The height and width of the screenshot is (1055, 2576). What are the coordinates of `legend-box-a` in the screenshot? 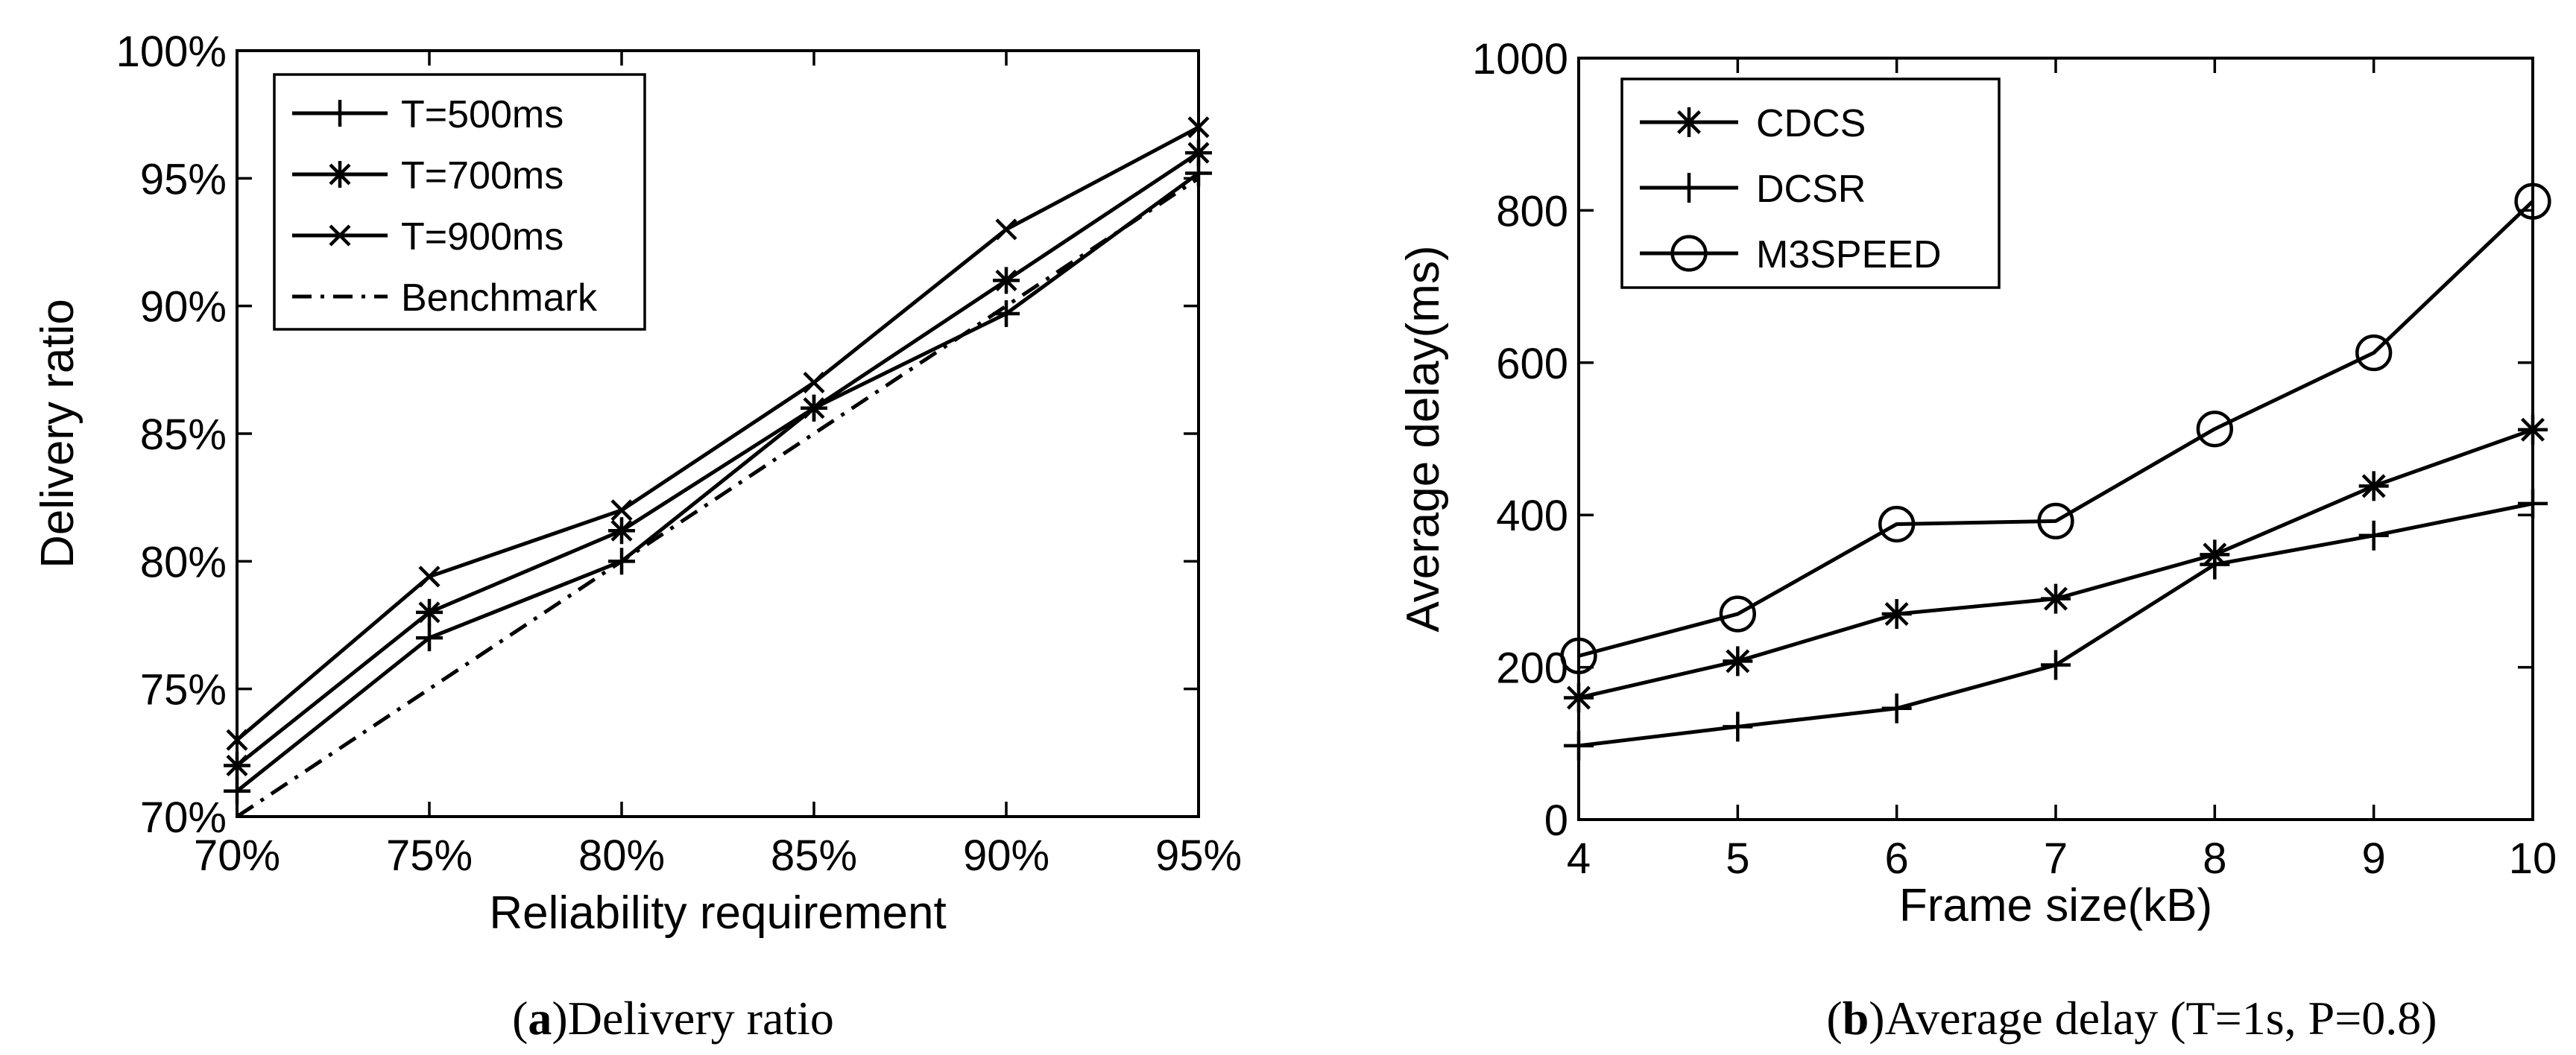 It's located at (460, 202).